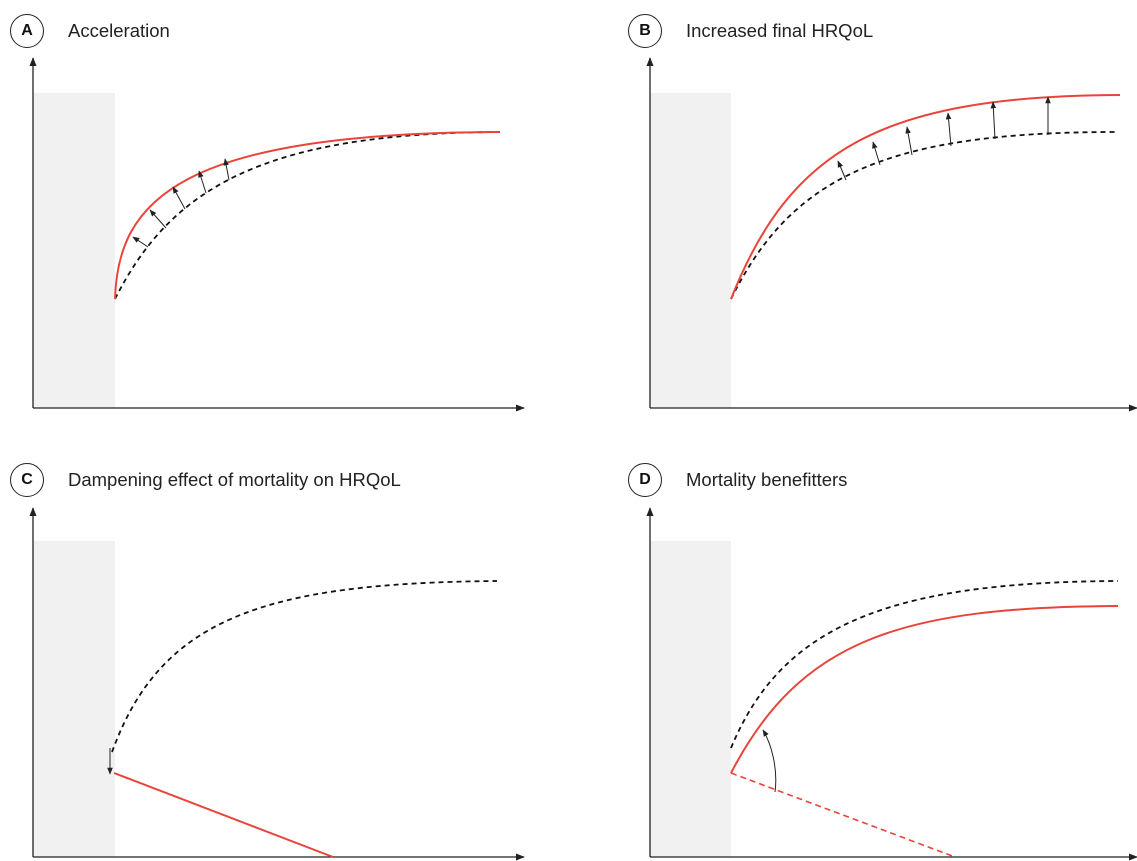  I want to click on panel-a-treatment-curve, so click(307, 215).